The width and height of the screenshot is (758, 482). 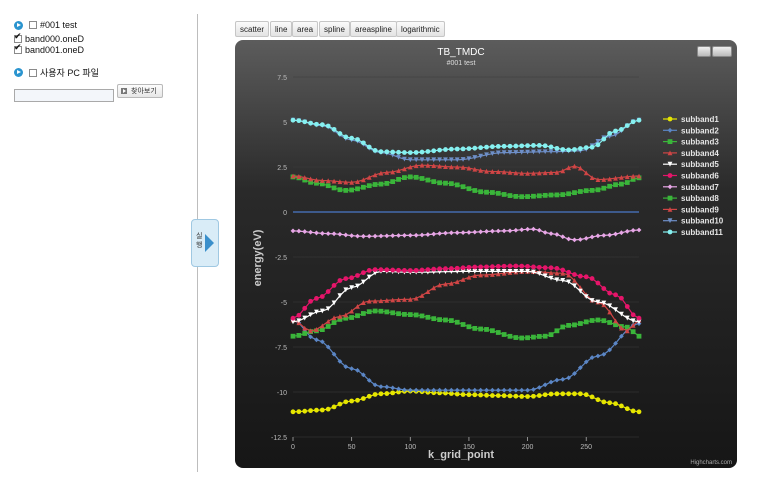 I want to click on line-button: line, so click(x=281, y=29).